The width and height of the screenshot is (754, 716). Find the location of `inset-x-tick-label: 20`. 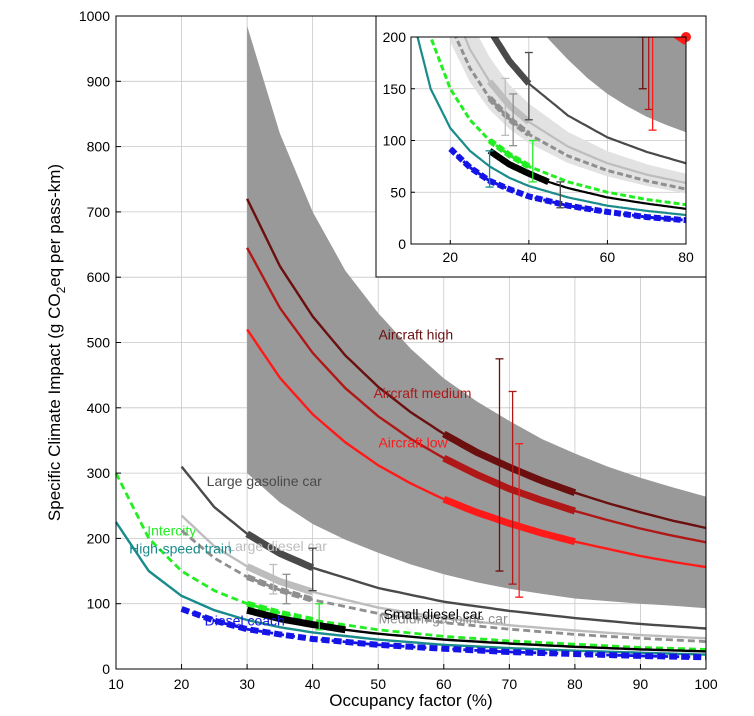

inset-x-tick-label: 20 is located at coordinates (450, 257).